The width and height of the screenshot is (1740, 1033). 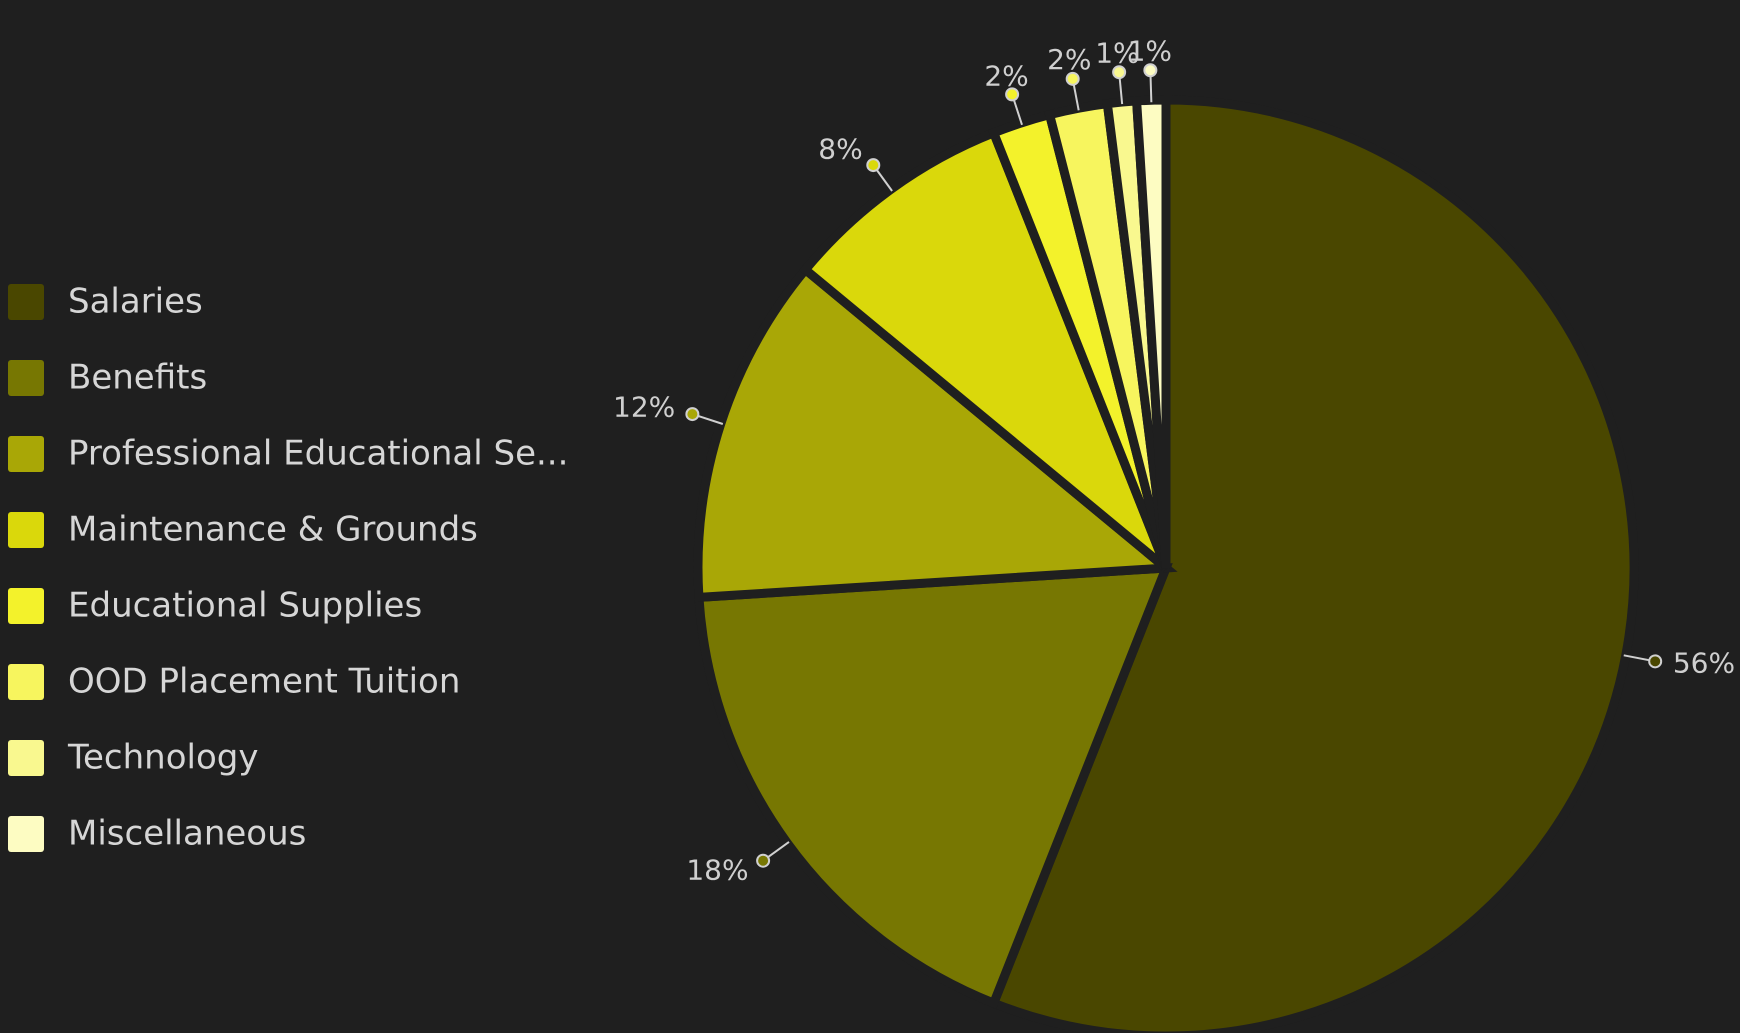 What do you see at coordinates (1704, 663) in the screenshot?
I see `data-label-salaries: 56%` at bounding box center [1704, 663].